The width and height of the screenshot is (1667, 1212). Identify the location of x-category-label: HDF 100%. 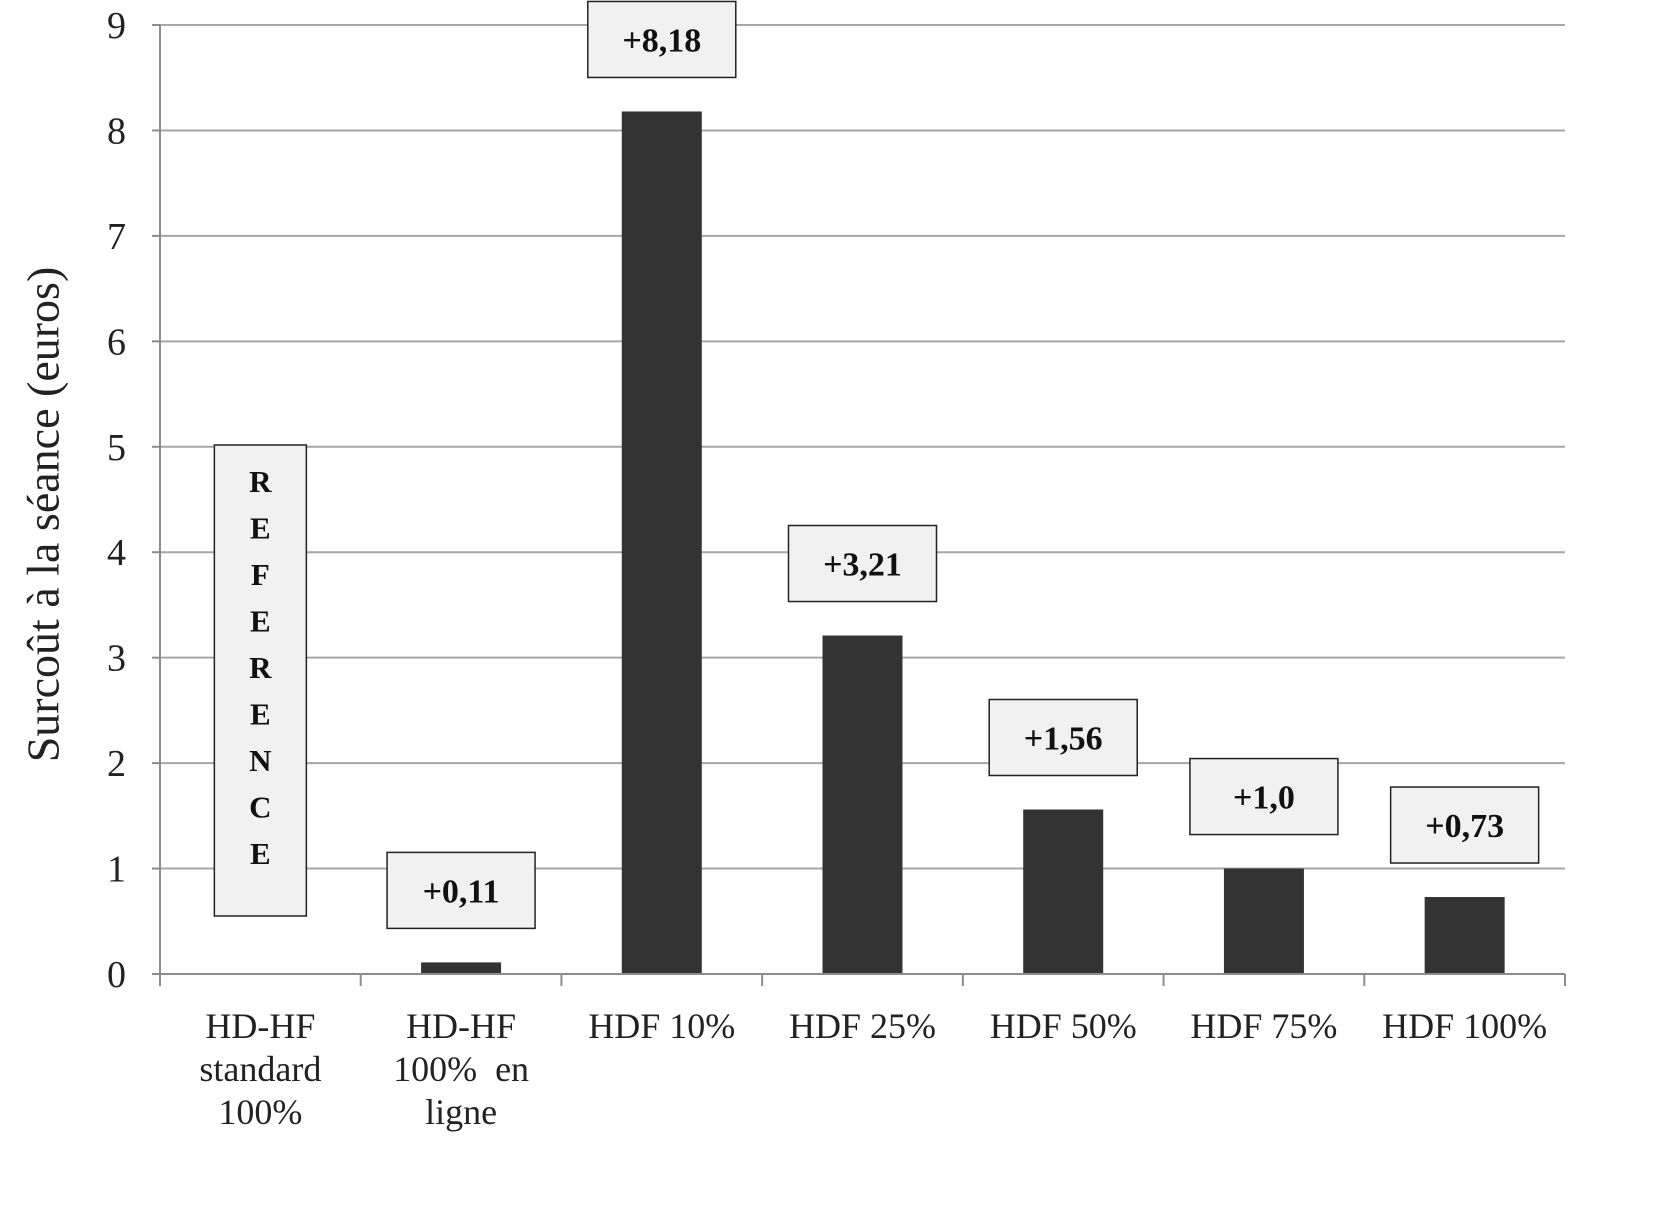
(1464, 1026).